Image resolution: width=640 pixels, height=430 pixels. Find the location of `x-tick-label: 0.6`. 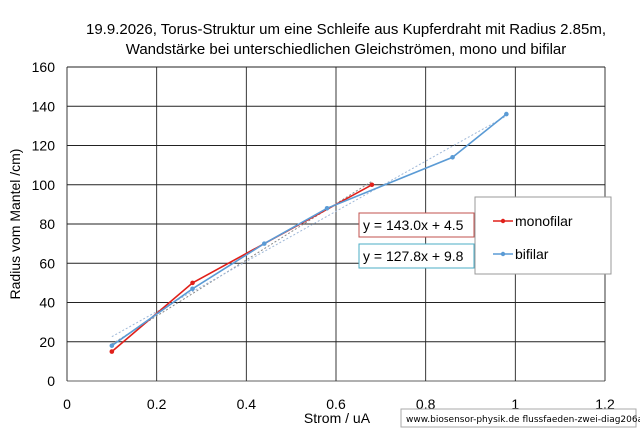

x-tick-label: 0.6 is located at coordinates (336, 404).